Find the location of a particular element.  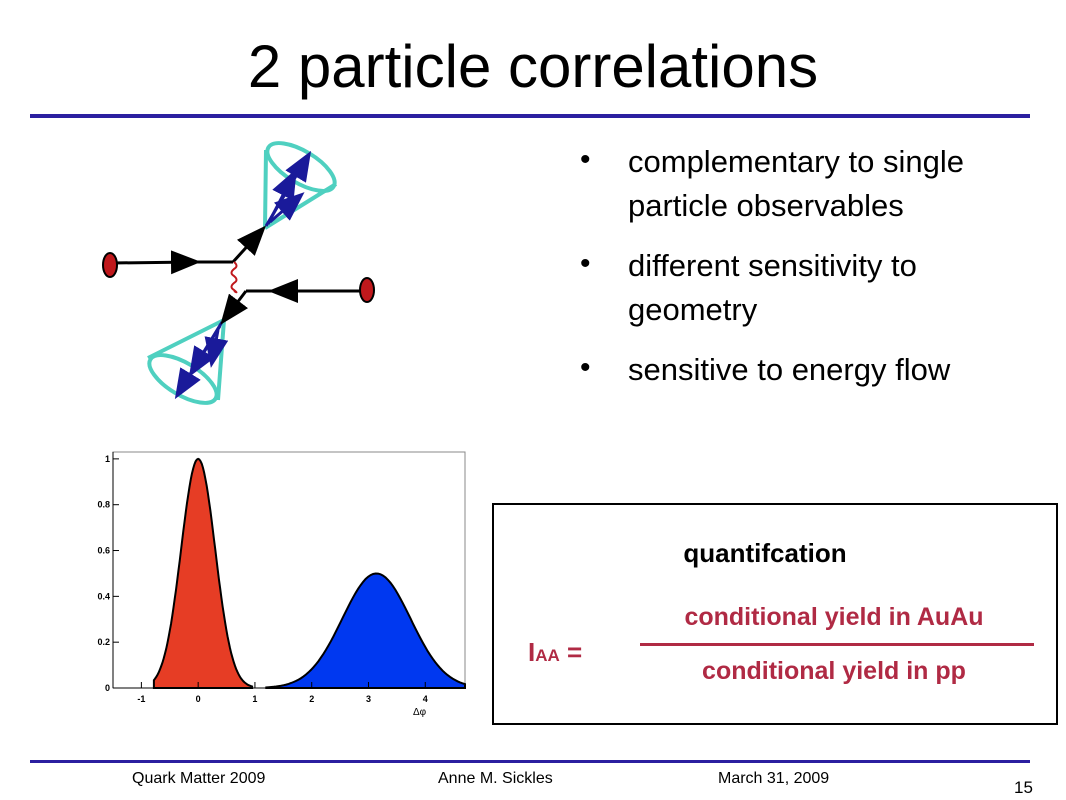

footer-conference: Quark Matter 2009 is located at coordinates (199, 778).